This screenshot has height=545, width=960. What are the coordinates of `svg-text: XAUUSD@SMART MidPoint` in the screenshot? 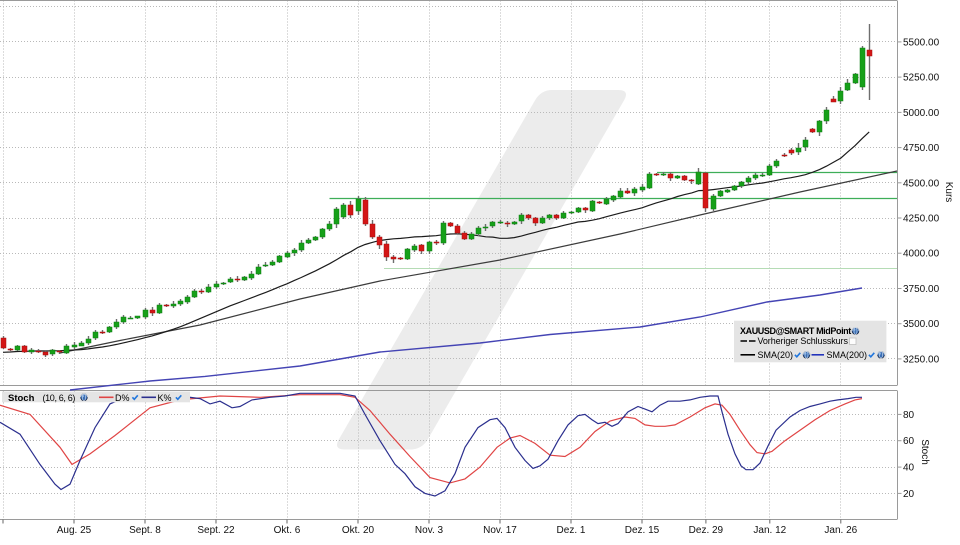 It's located at (795, 331).